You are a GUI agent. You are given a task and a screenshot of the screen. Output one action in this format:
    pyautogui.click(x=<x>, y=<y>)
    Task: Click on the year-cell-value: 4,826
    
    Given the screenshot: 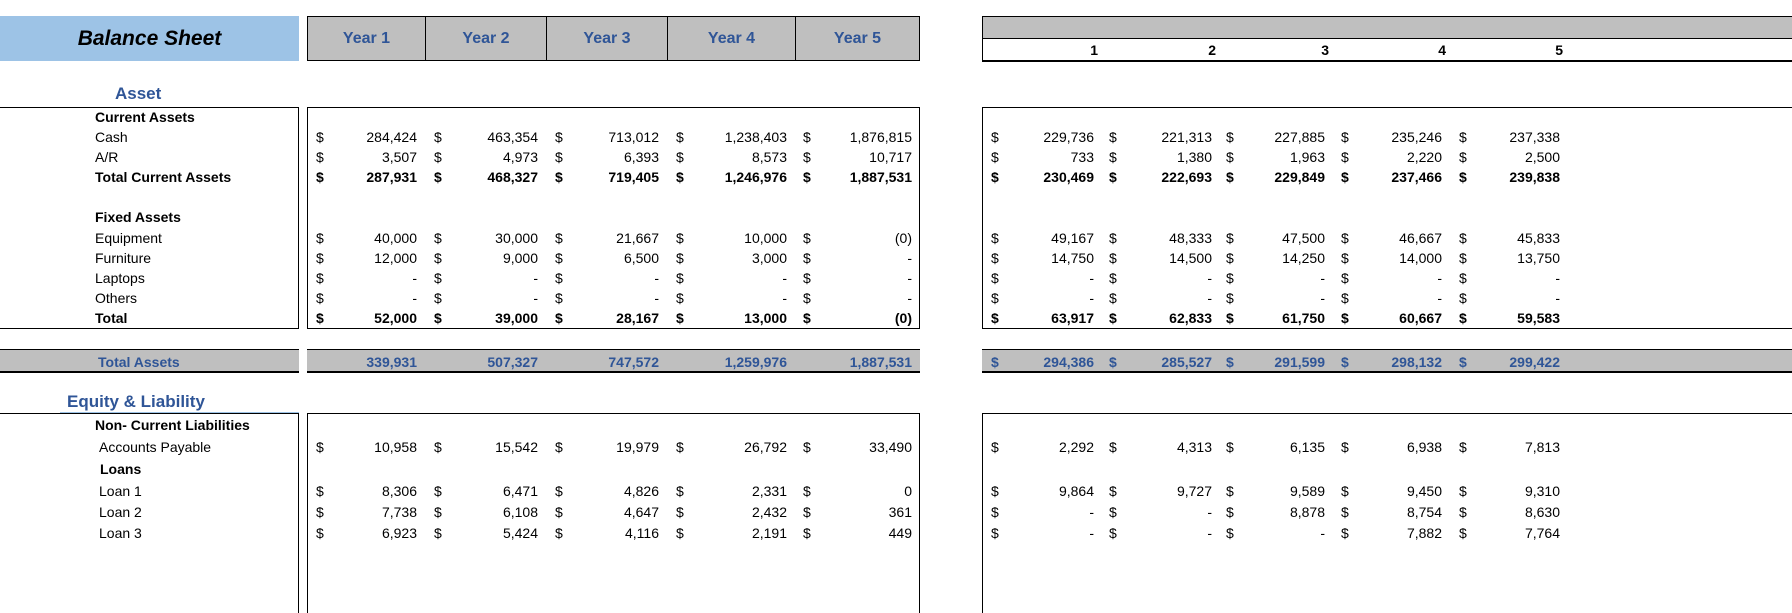 What is the action you would take?
    pyautogui.click(x=641, y=491)
    